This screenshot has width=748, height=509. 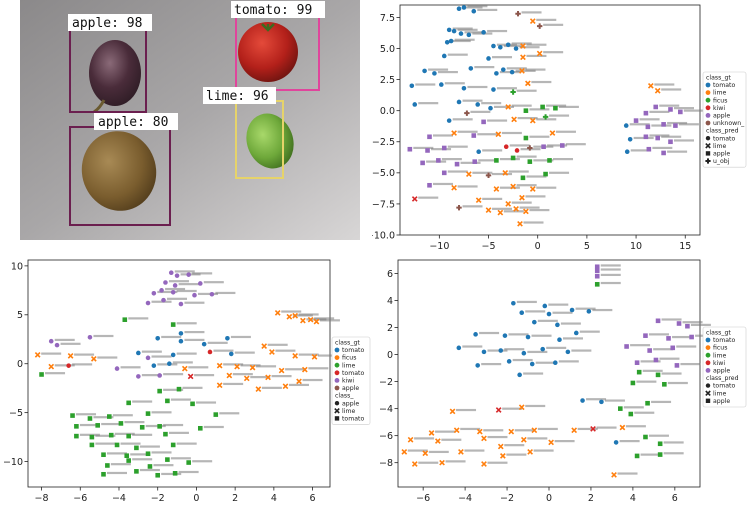 What do you see at coordinates (721, 401) in the screenshot?
I see `legend-label: apple` at bounding box center [721, 401].